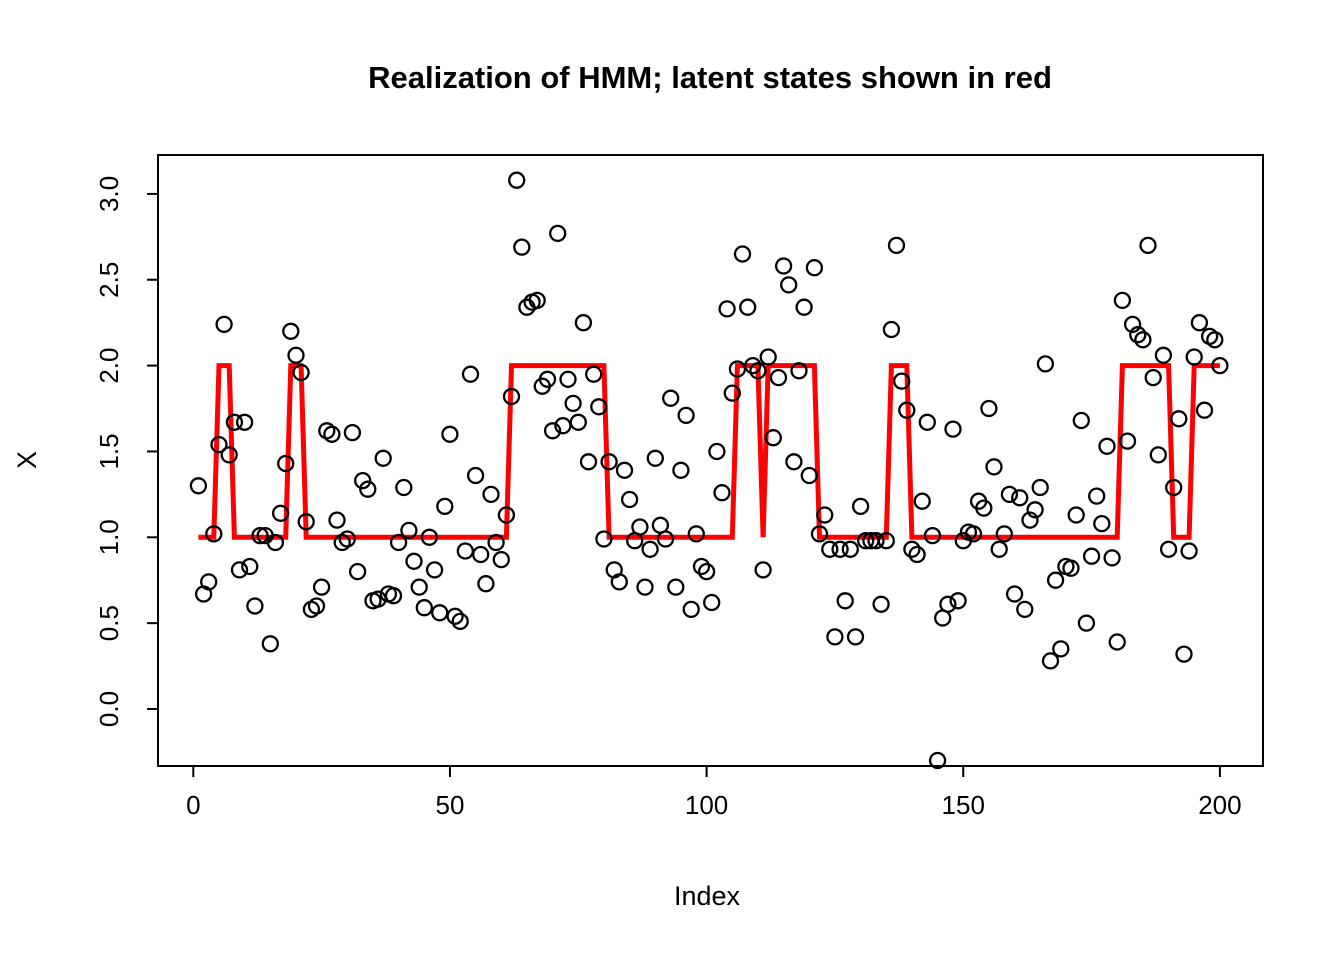  Describe the element at coordinates (963, 805) in the screenshot. I see `x-tick-label: 150` at that location.